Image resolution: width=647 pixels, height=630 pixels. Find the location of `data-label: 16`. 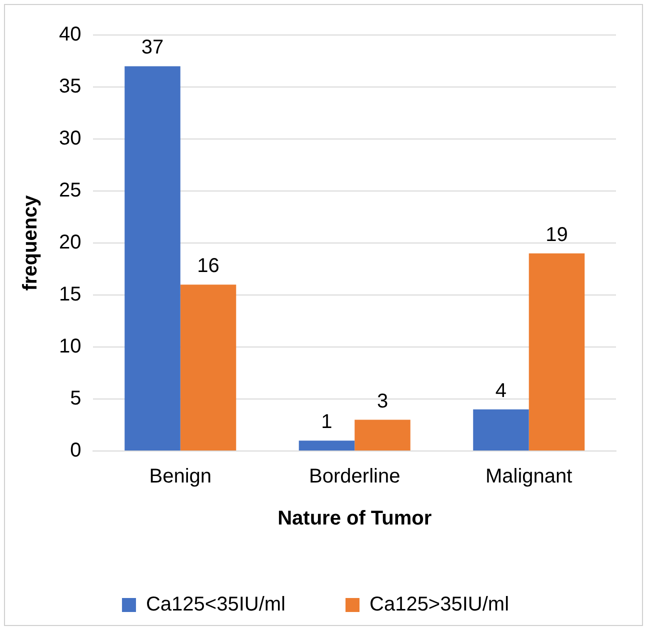

data-label: 16 is located at coordinates (208, 266).